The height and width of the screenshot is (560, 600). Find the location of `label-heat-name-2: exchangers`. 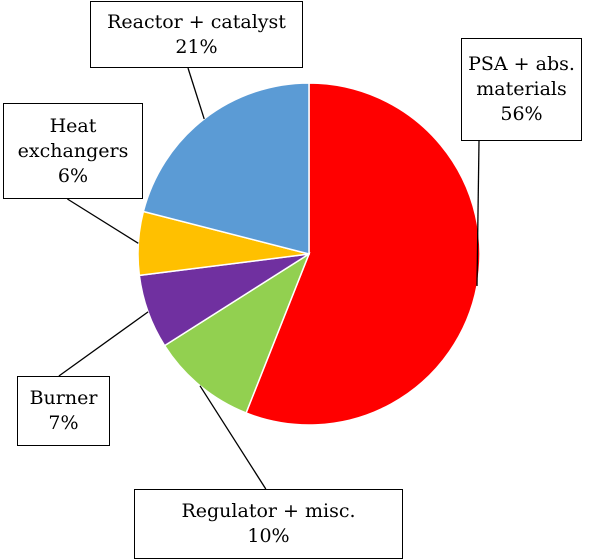

label-heat-name-2: exchangers is located at coordinates (73, 150).